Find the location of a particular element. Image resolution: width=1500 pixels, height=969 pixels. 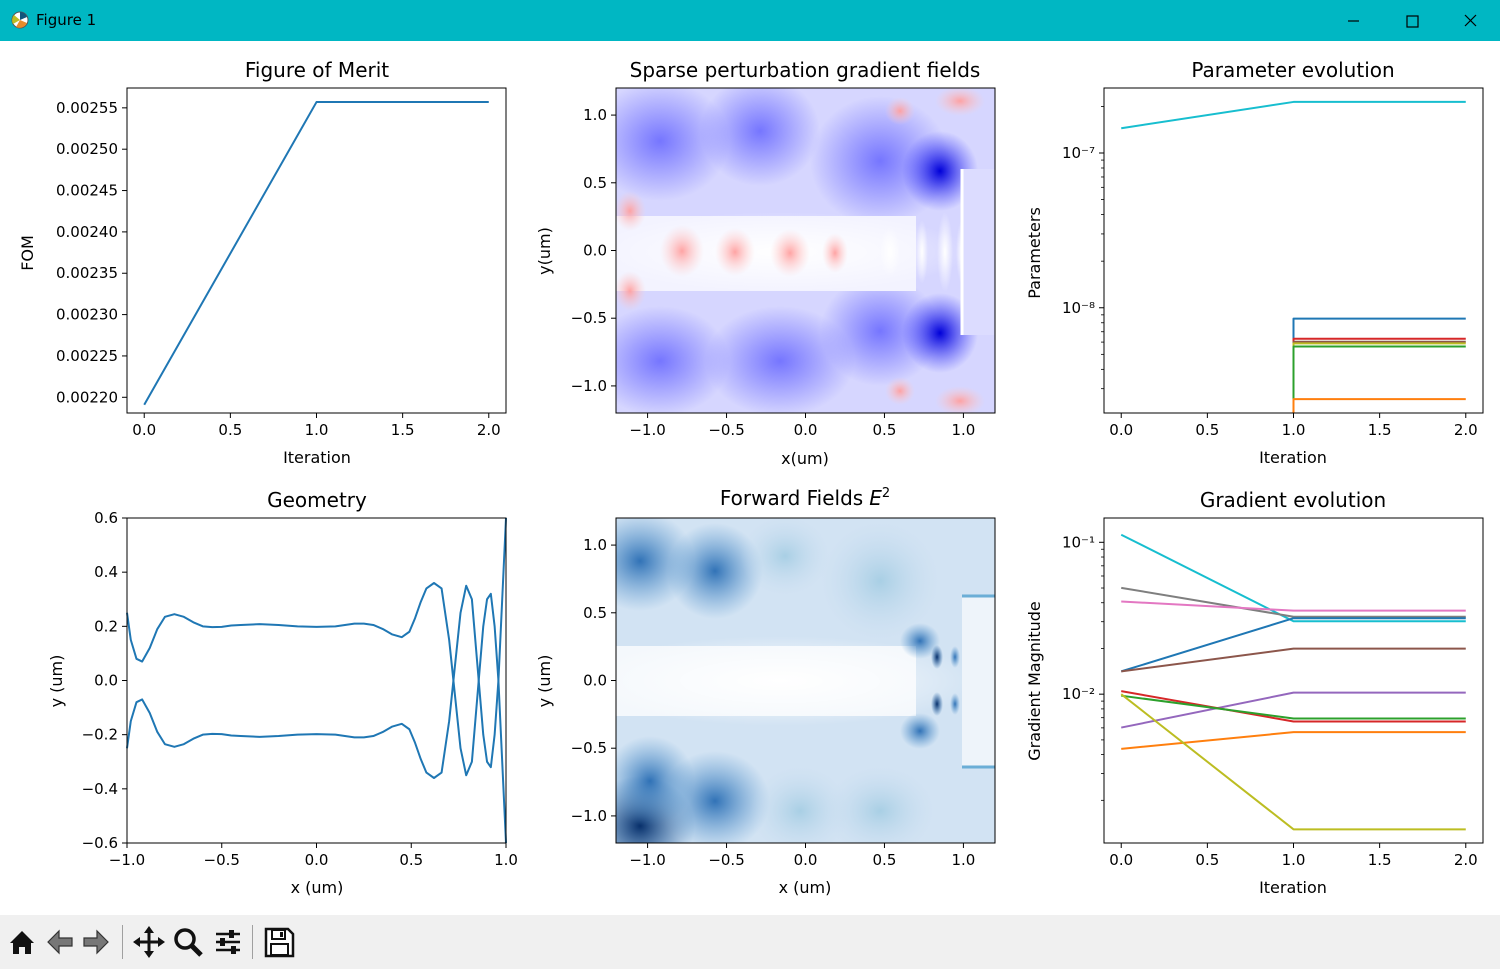

geometry-ytick-label: 0.4 is located at coordinates (106, 572).